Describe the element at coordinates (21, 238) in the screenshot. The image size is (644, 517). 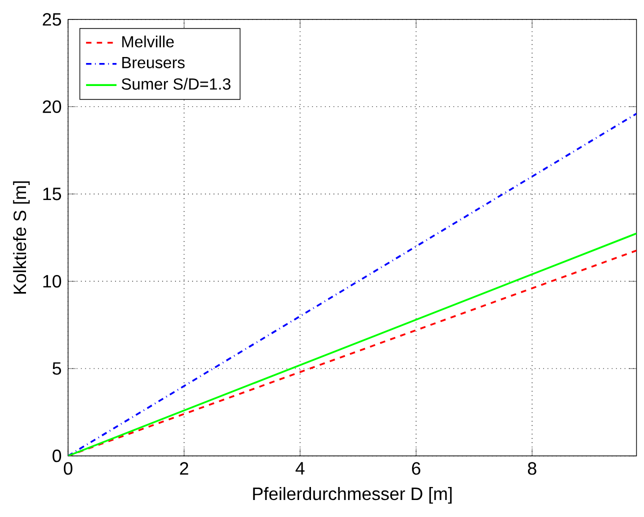
I see `y-axis-title: Kolktiefe S [m]` at that location.